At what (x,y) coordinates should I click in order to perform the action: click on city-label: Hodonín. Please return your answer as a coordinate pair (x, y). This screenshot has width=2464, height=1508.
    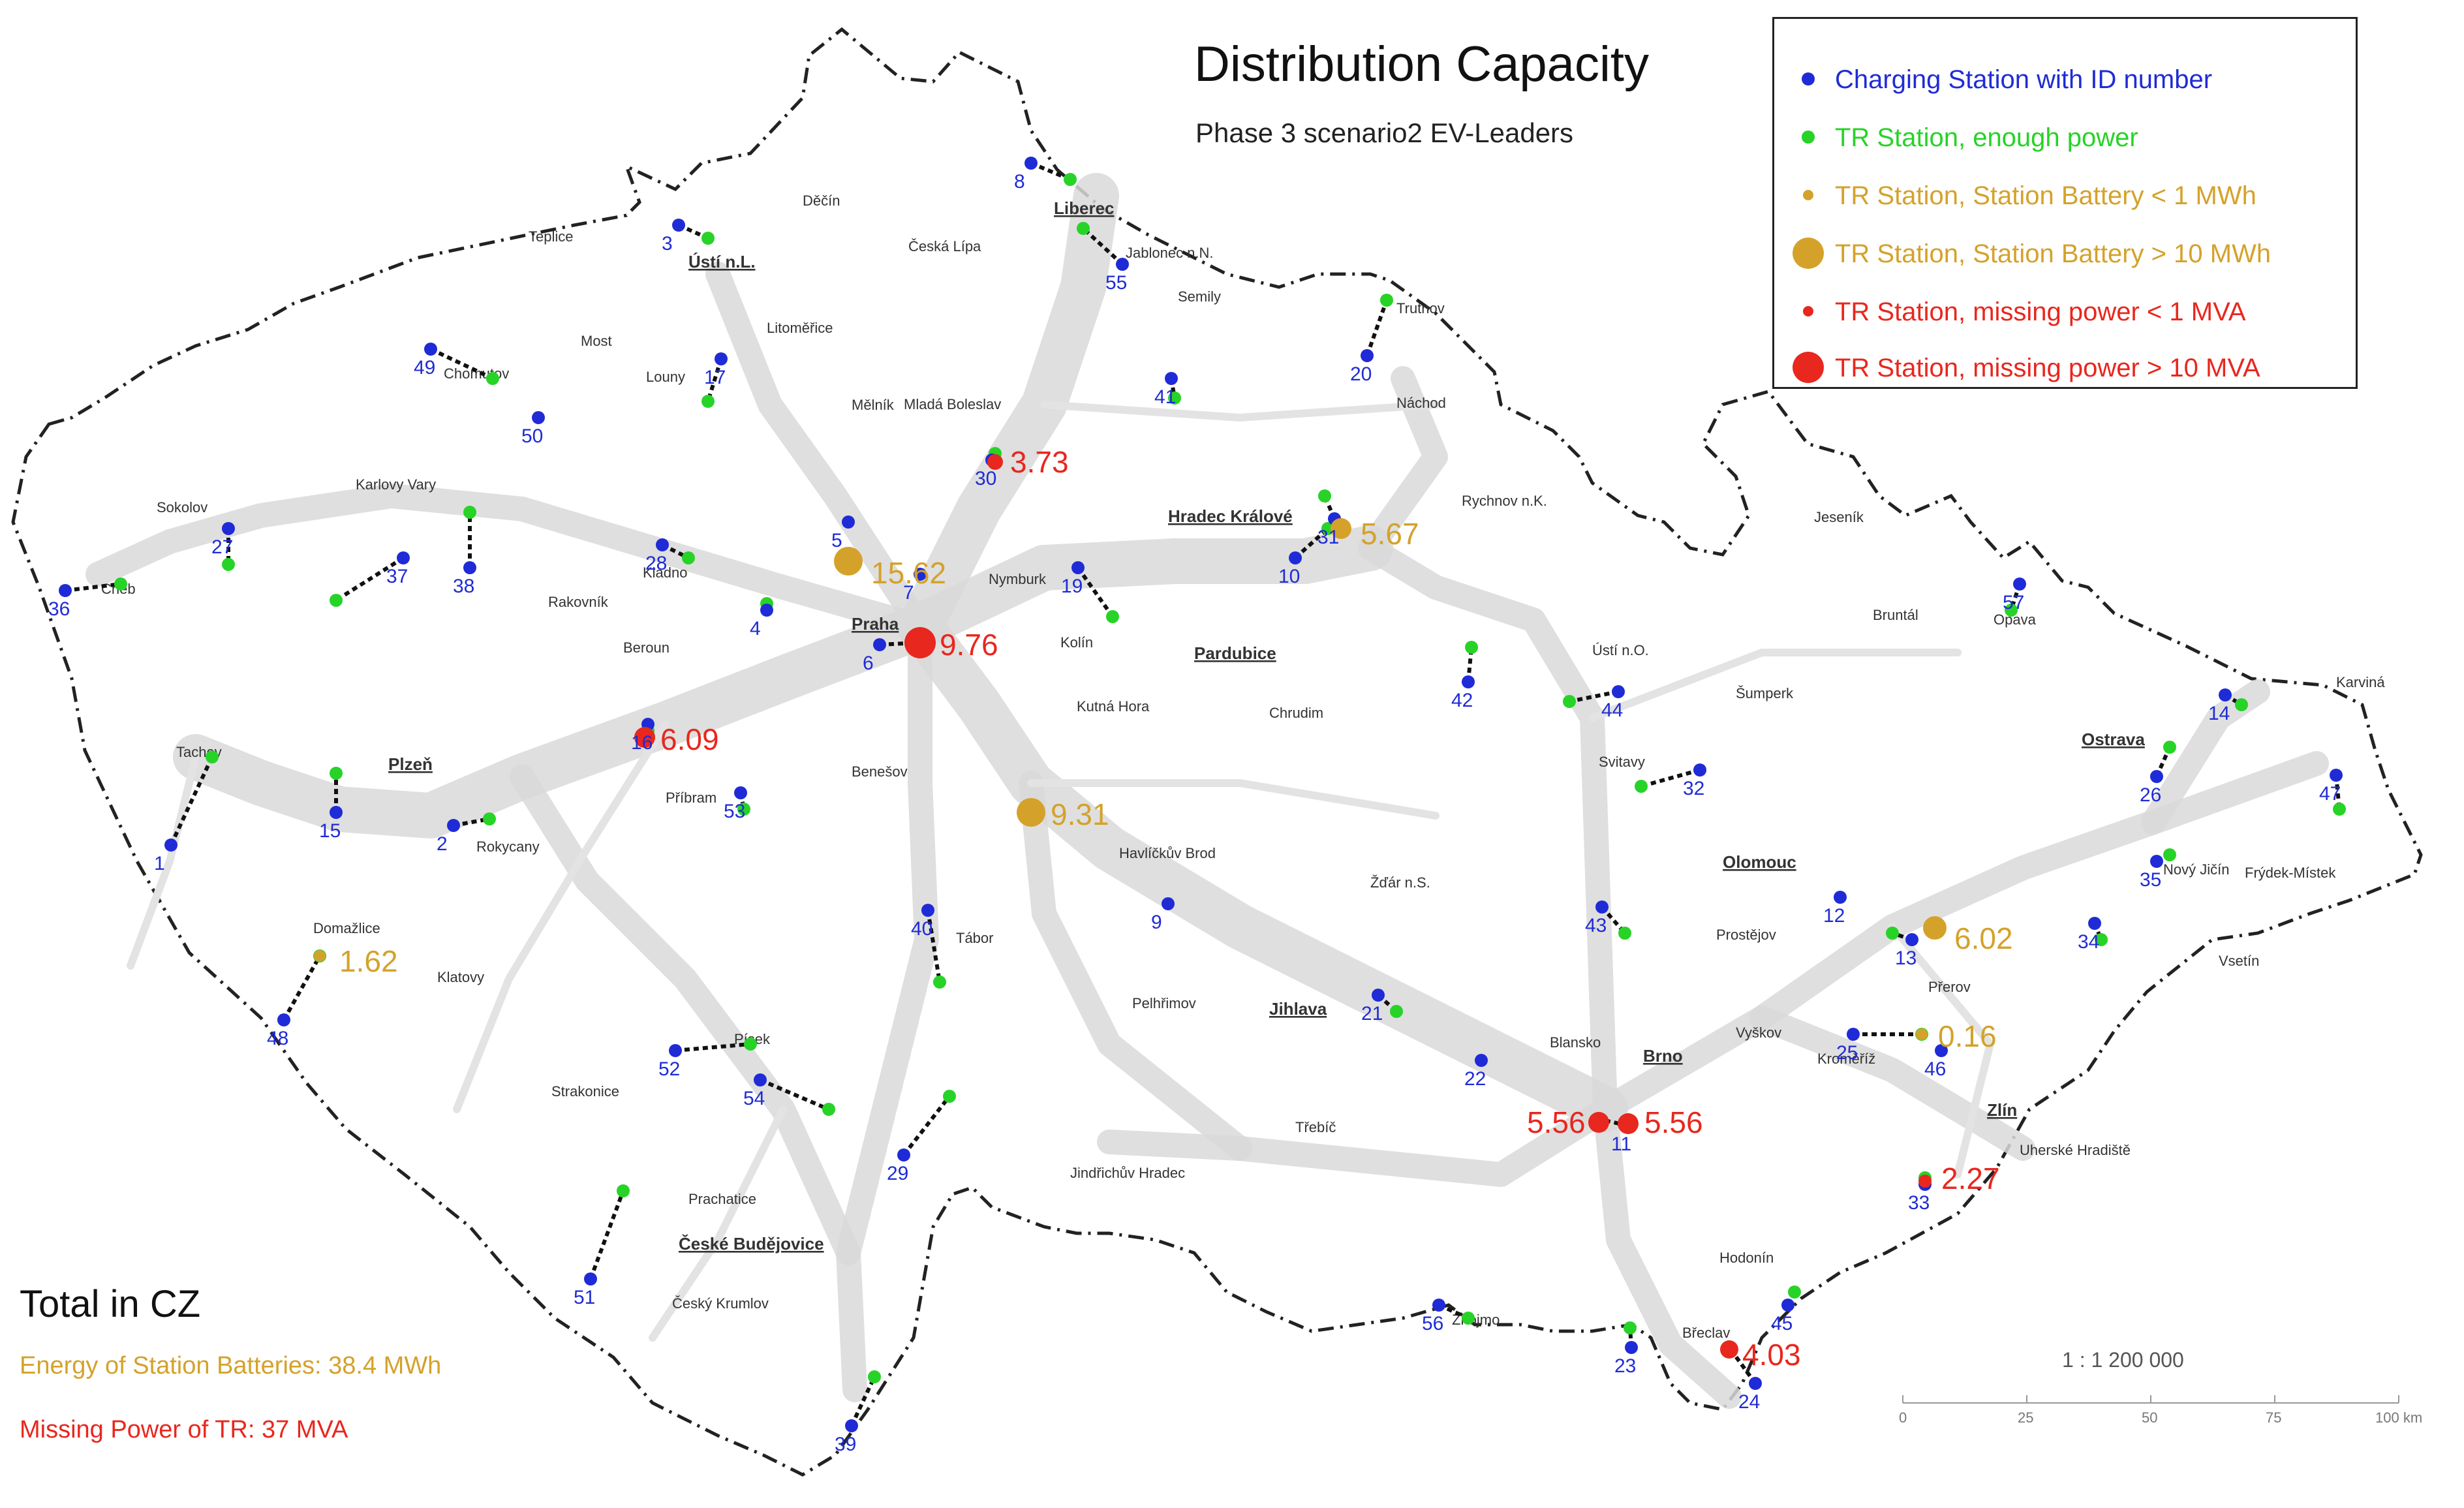
    Looking at the image, I should click on (1747, 1258).